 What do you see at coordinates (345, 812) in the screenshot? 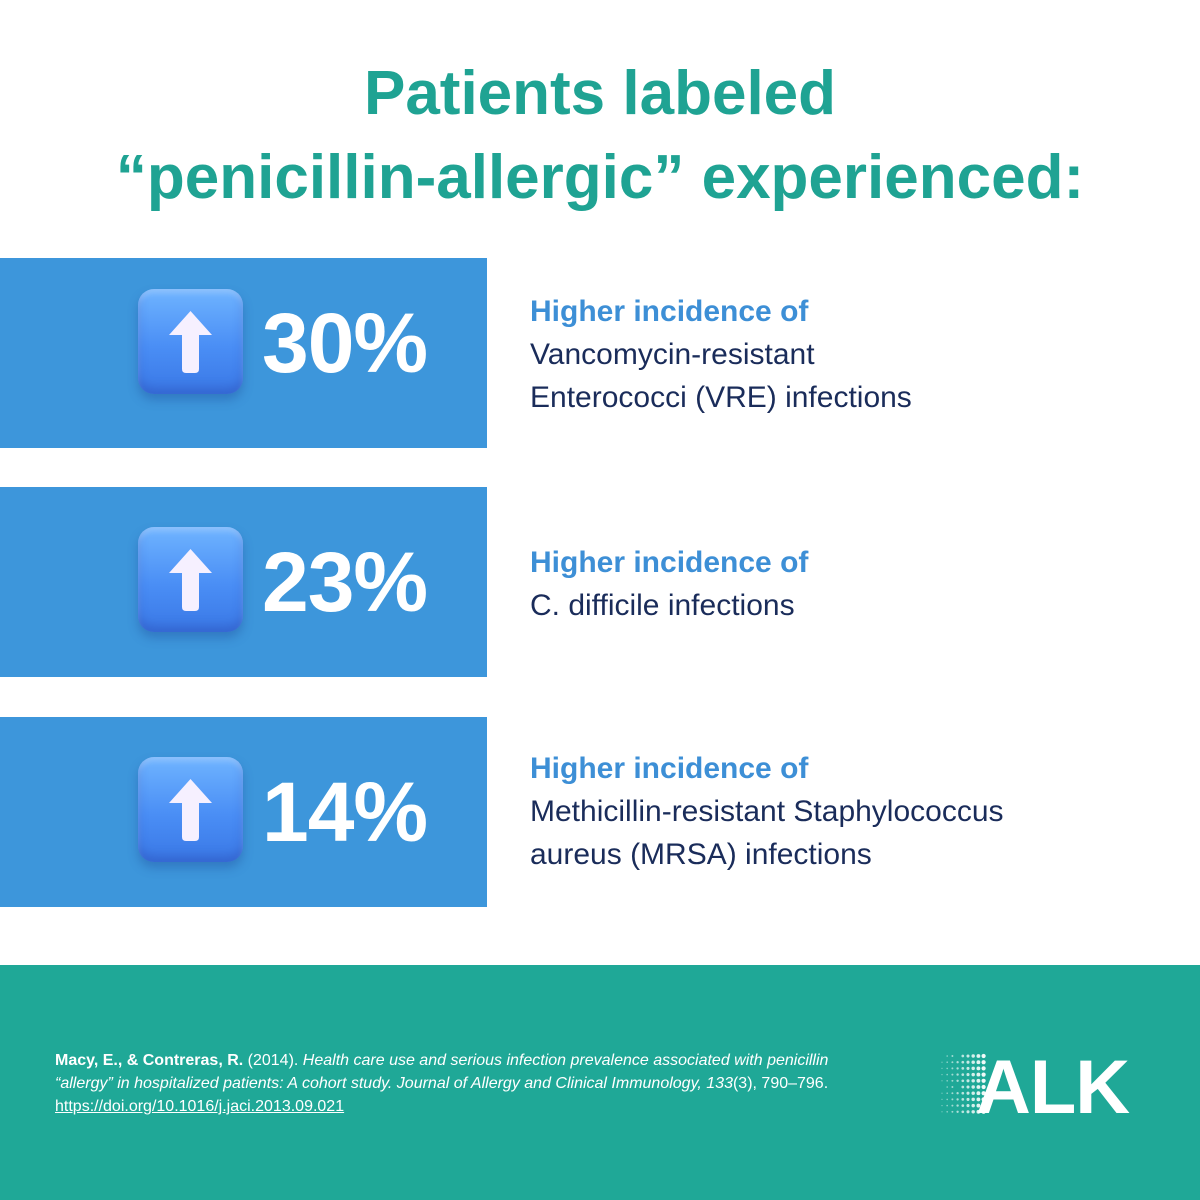
I see `stat-value: 14%` at bounding box center [345, 812].